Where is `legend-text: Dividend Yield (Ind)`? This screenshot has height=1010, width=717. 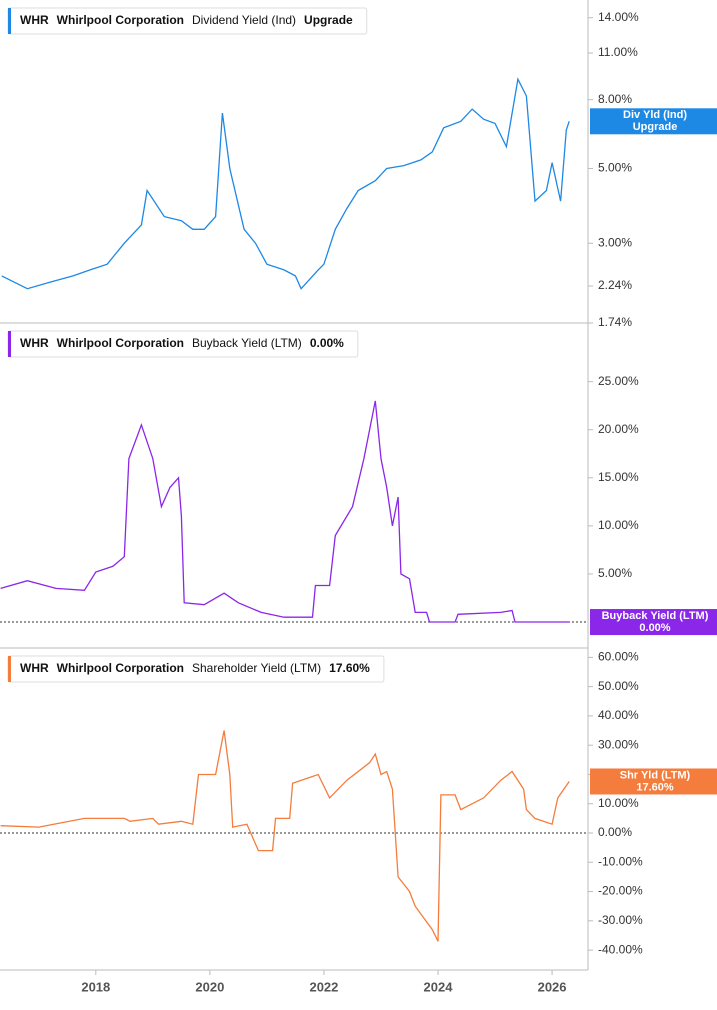 legend-text: Dividend Yield (Ind) is located at coordinates (244, 20).